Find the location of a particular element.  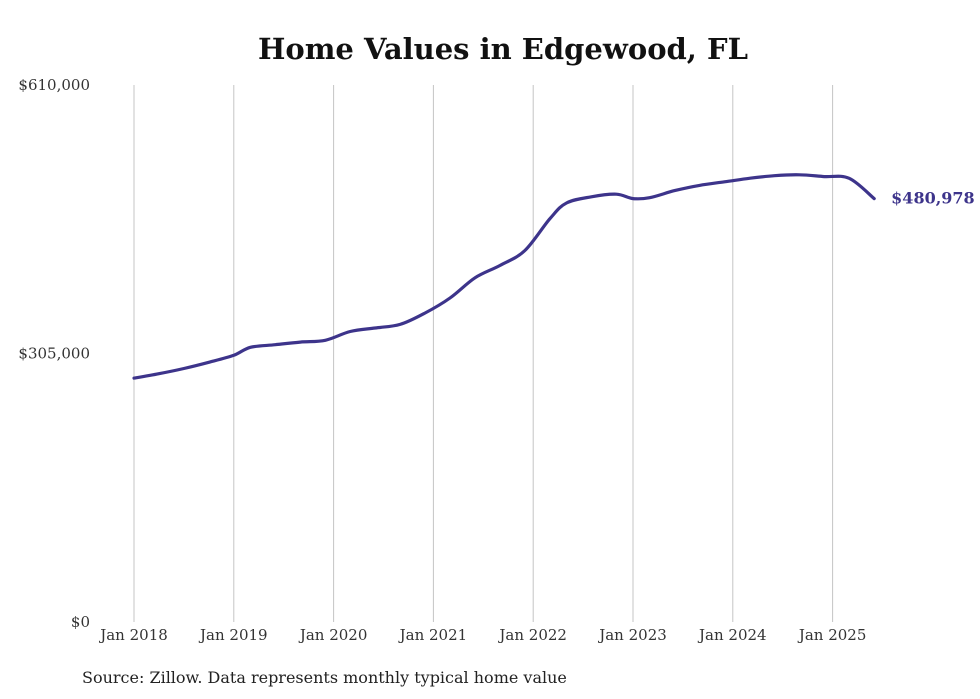

end-value-label: $480,978 is located at coordinates (933, 198).